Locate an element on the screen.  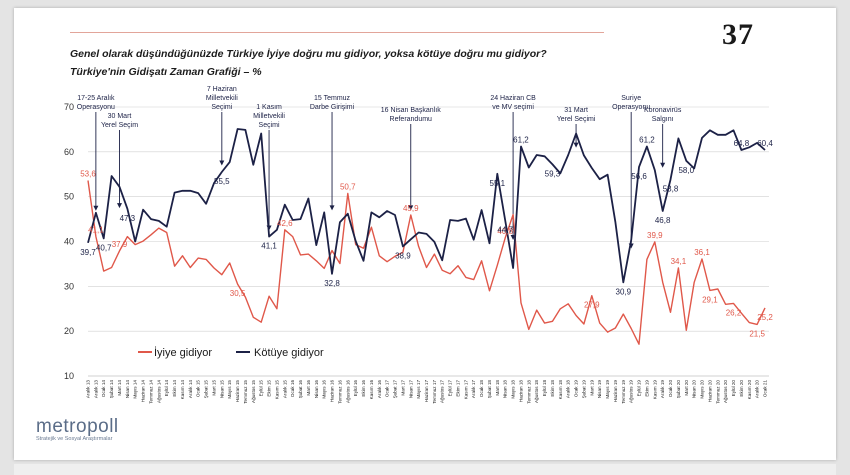
x-tick-label: Ağustos 17 is located at coordinates (442, 391).